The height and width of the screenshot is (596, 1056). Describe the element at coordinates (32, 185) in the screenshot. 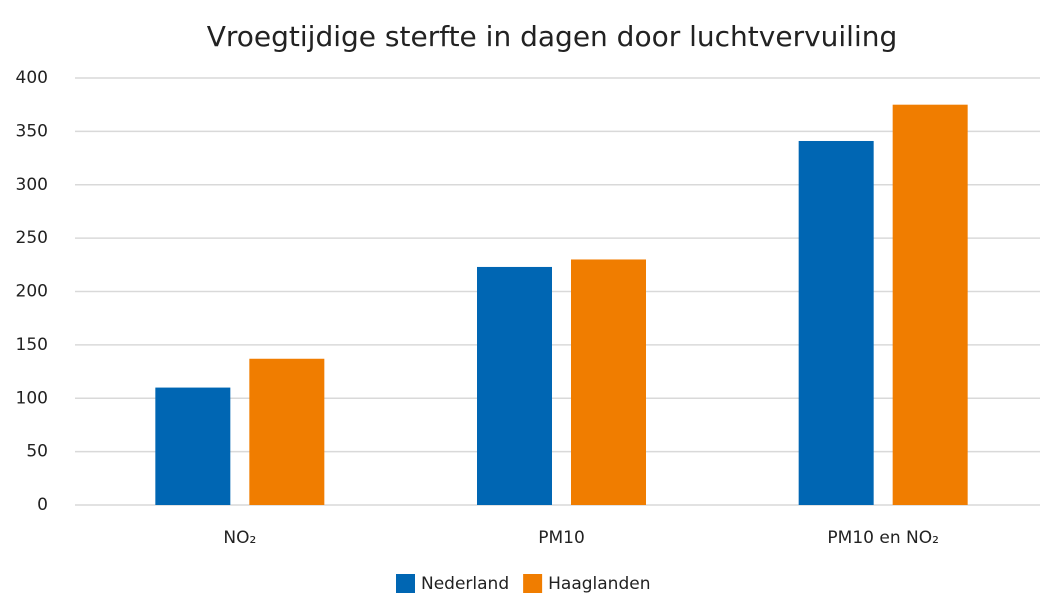

I see `y-tick-label: 300` at that location.